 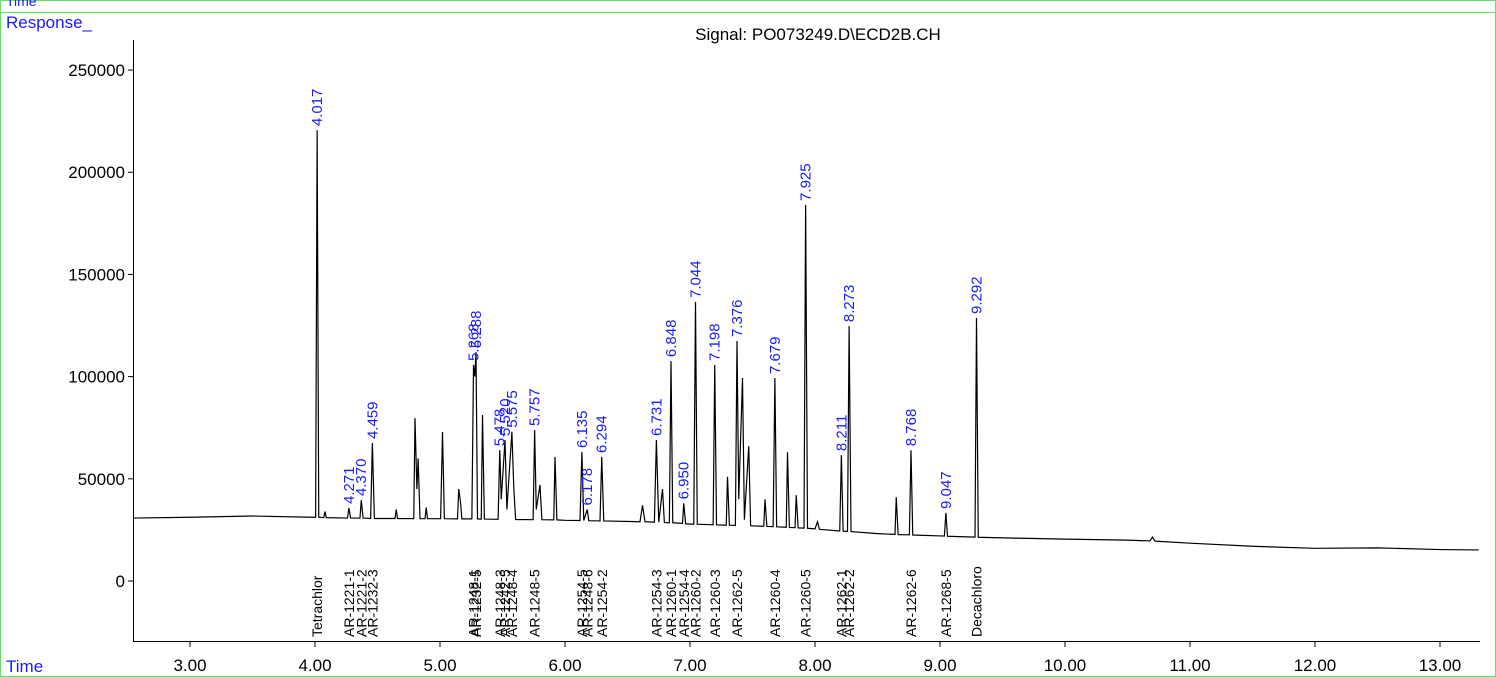 What do you see at coordinates (21, 4) in the screenshot?
I see `header: Time` at bounding box center [21, 4].